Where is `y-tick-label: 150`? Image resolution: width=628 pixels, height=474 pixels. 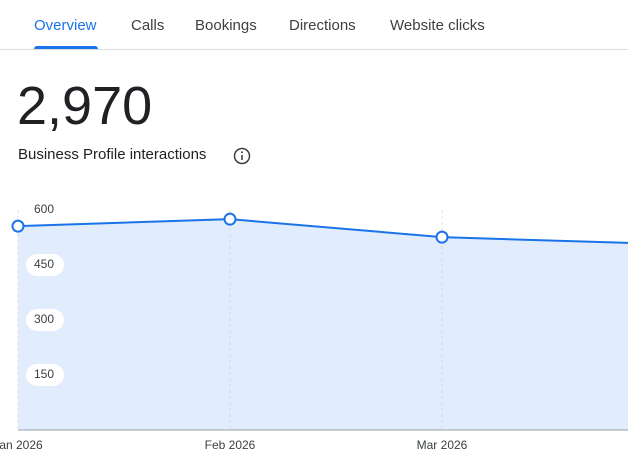 y-tick-label: 150 is located at coordinates (44, 374).